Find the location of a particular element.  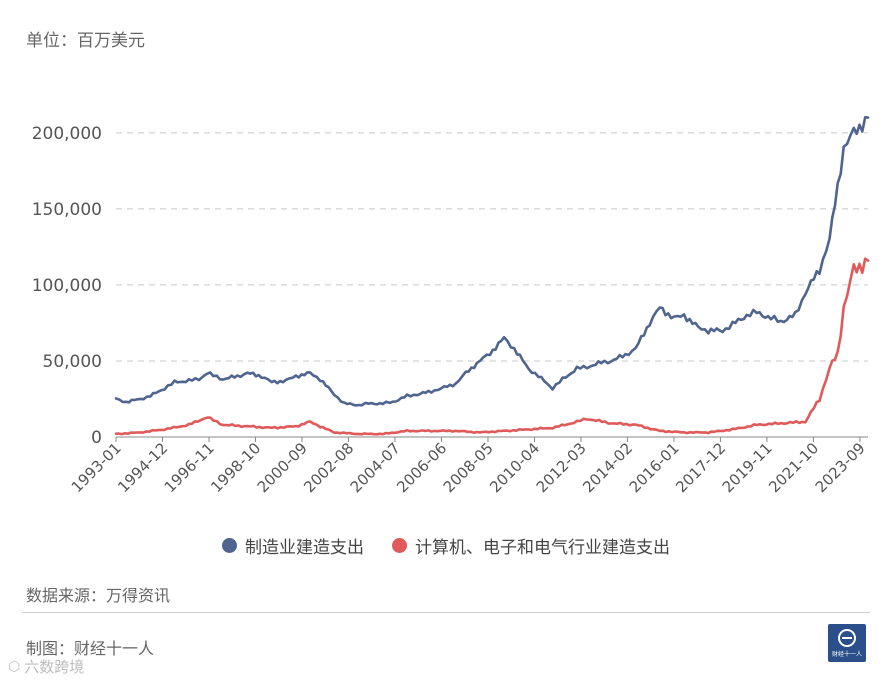

x-tick-label: 2017-12 is located at coordinates (700, 467).